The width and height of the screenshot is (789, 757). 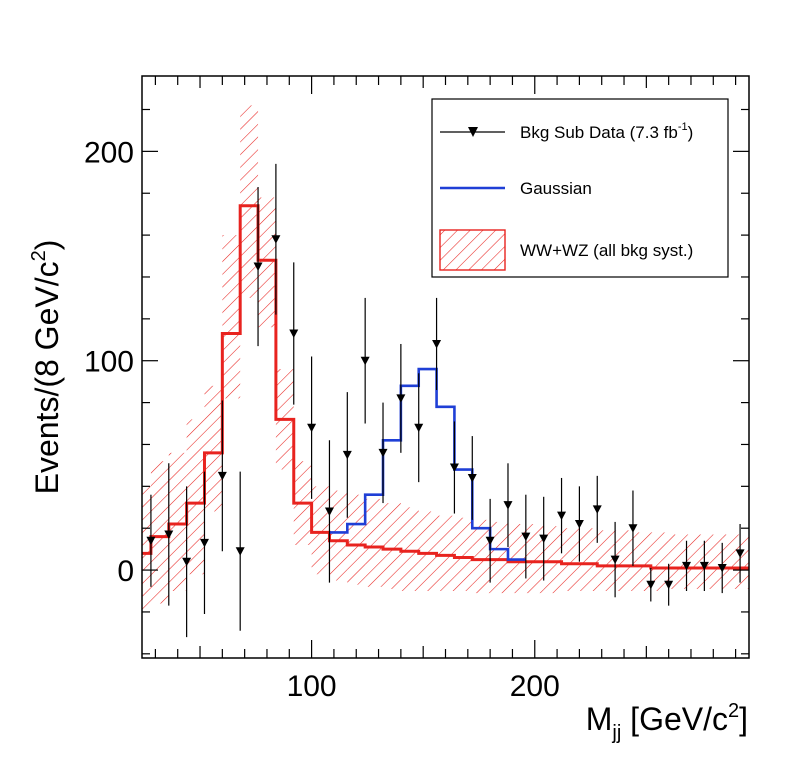 What do you see at coordinates (535, 686) in the screenshot?
I see `x-tick-label: 200` at bounding box center [535, 686].